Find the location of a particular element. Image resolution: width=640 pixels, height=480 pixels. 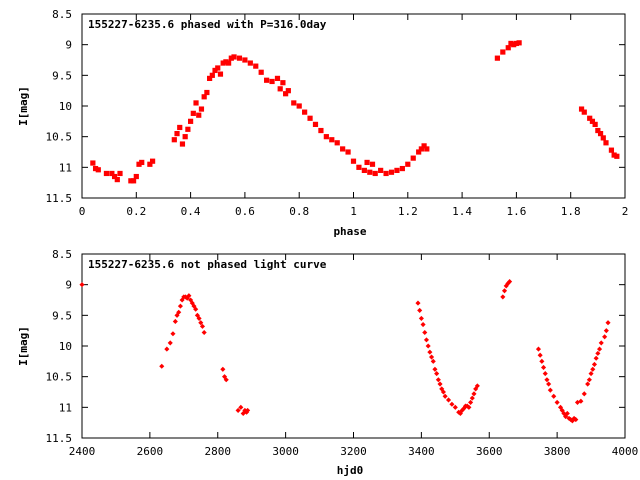

phased-x-tick-label: 0.2 is located at coordinates (136, 211).